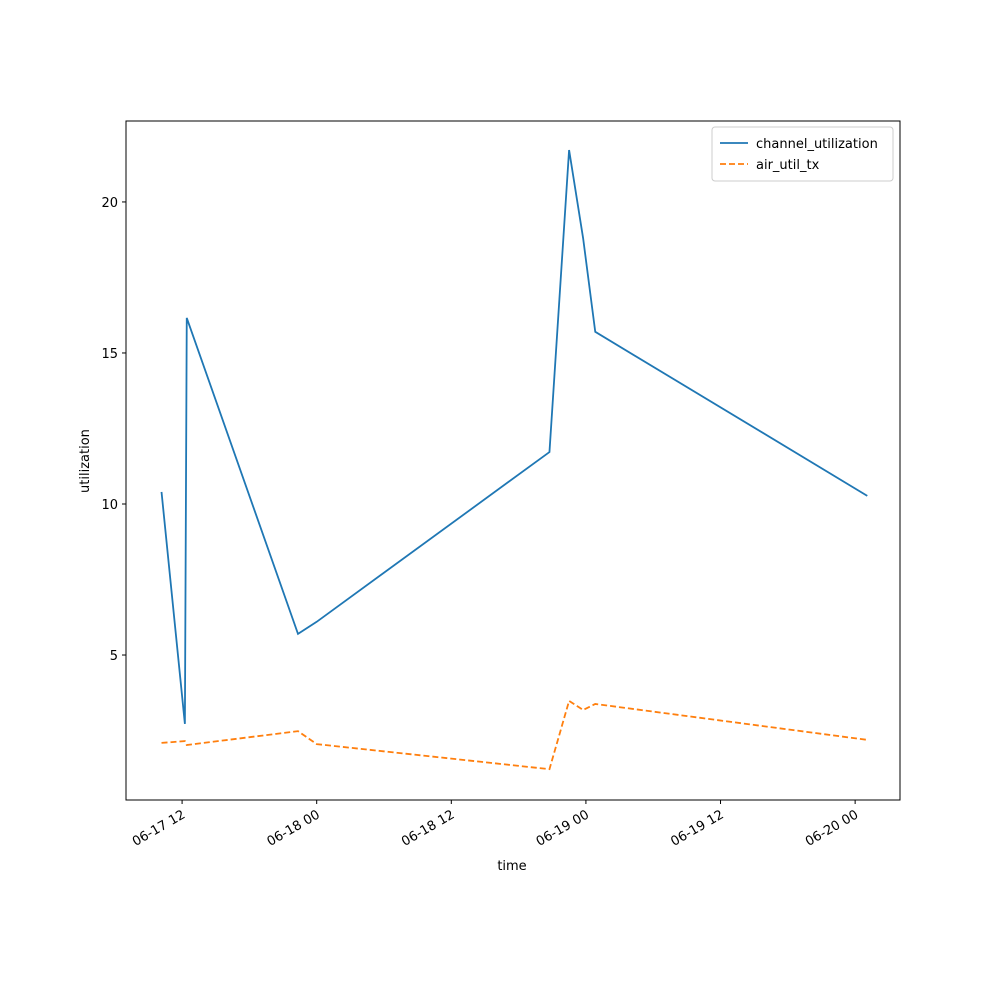 Image resolution: width=1000 pixels, height=1004 pixels. Describe the element at coordinates (109, 505) in the screenshot. I see `y-tick-label: 10` at that location.